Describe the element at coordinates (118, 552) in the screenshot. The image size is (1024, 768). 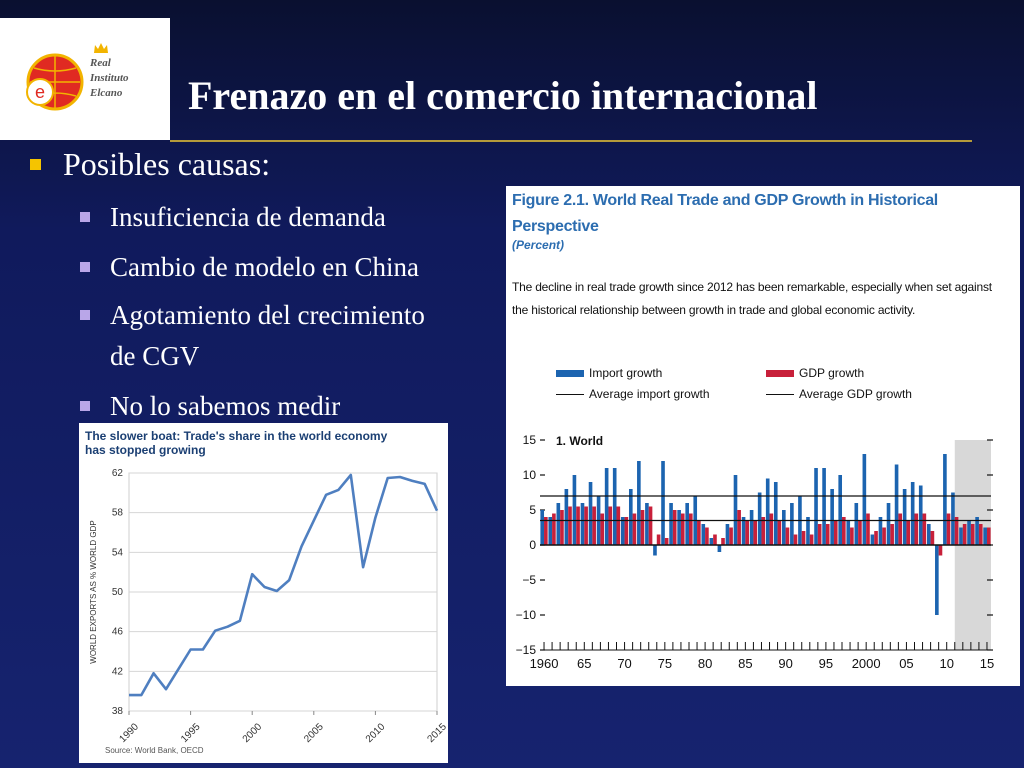
I see `y-tick-label: 54` at that location.